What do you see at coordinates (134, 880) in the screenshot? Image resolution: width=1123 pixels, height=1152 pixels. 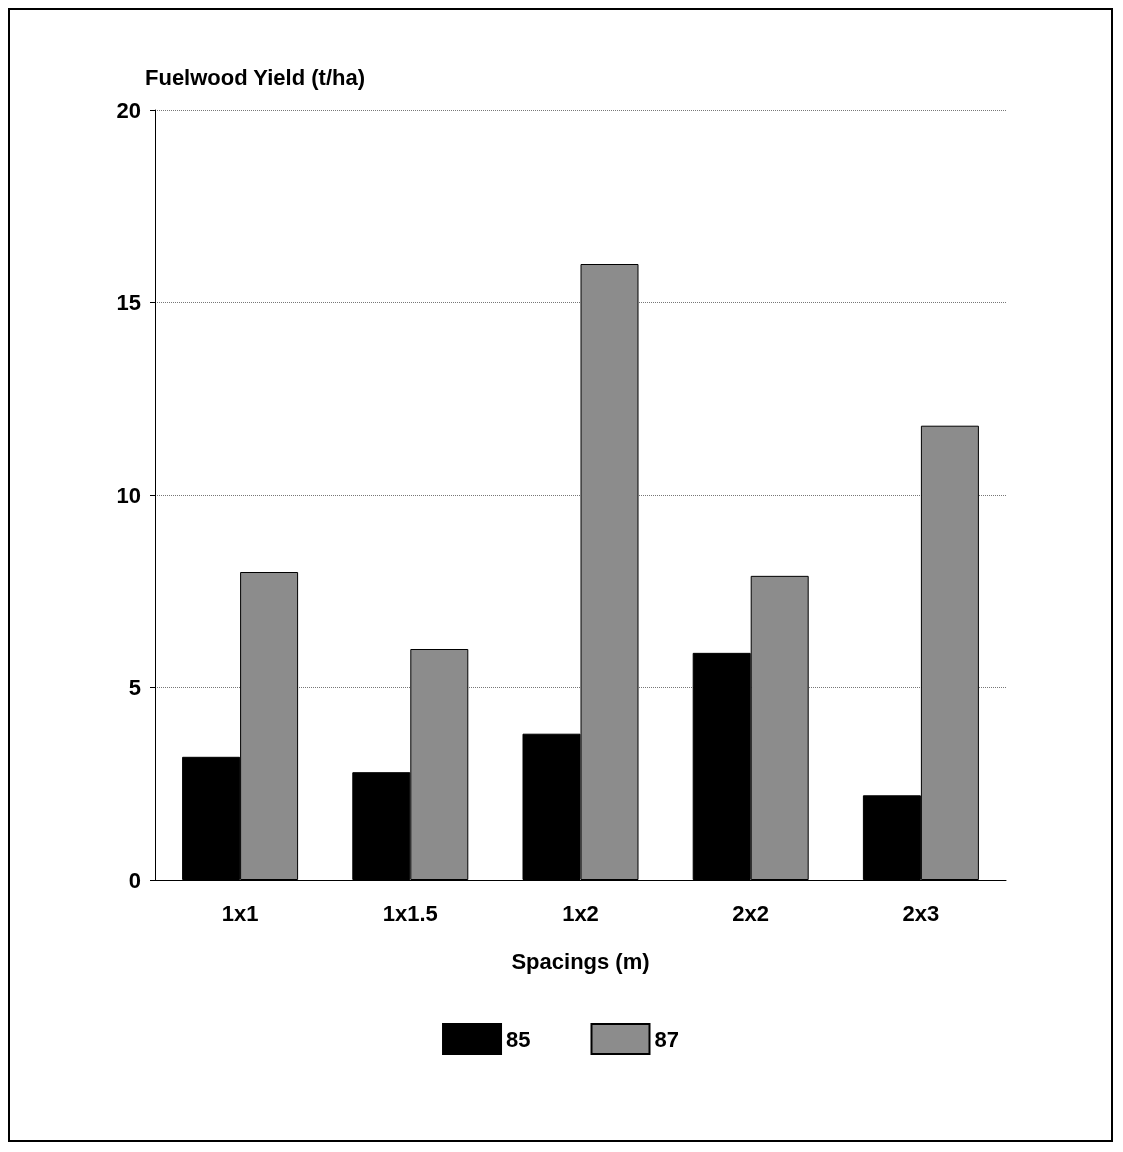 I see `y-tick-label: 0` at bounding box center [134, 880].